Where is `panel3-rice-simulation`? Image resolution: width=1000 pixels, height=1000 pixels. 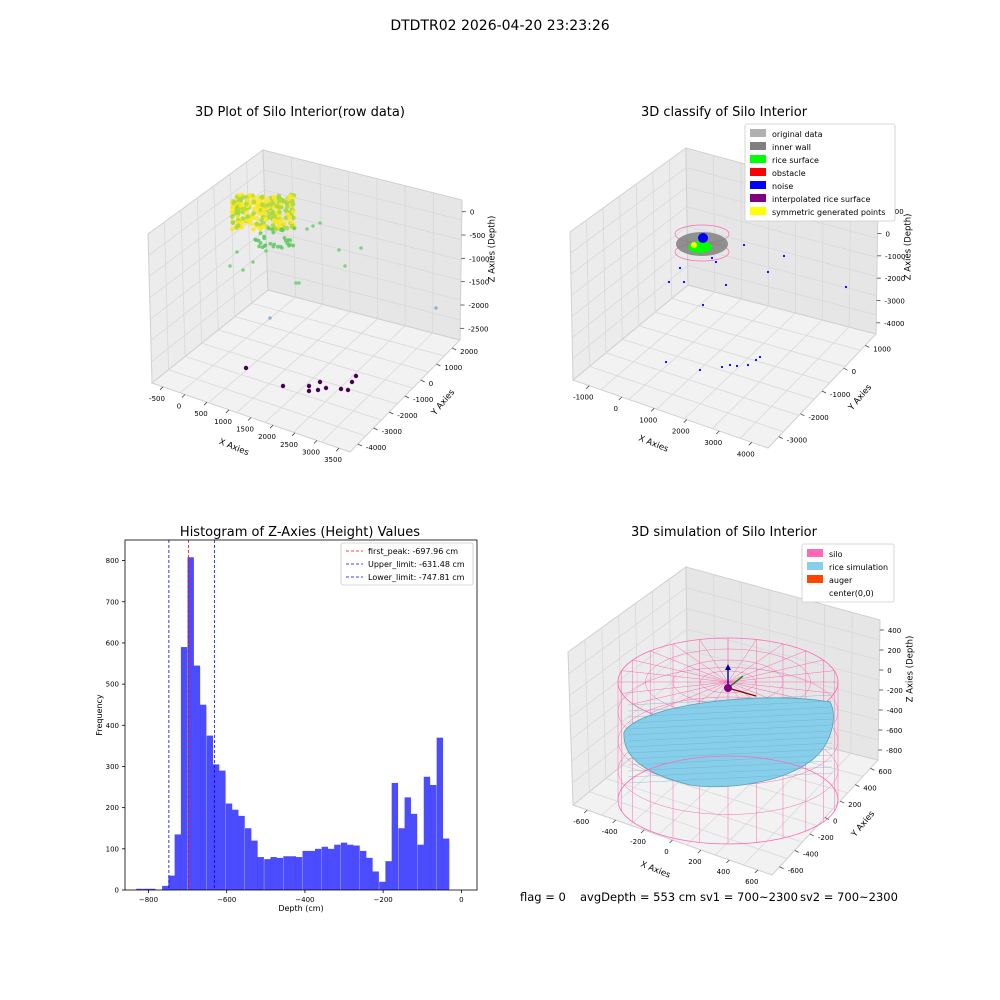 panel3-rice-simulation is located at coordinates (728, 742).